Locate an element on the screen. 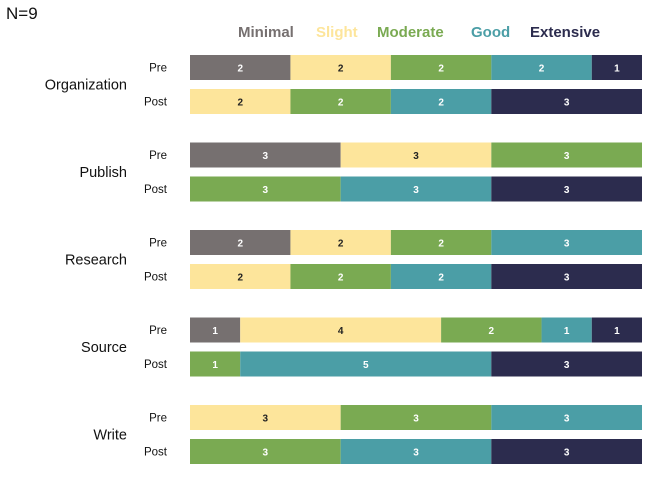 The width and height of the screenshot is (672, 480). bar-segment-research-post-extensive is located at coordinates (566, 276).